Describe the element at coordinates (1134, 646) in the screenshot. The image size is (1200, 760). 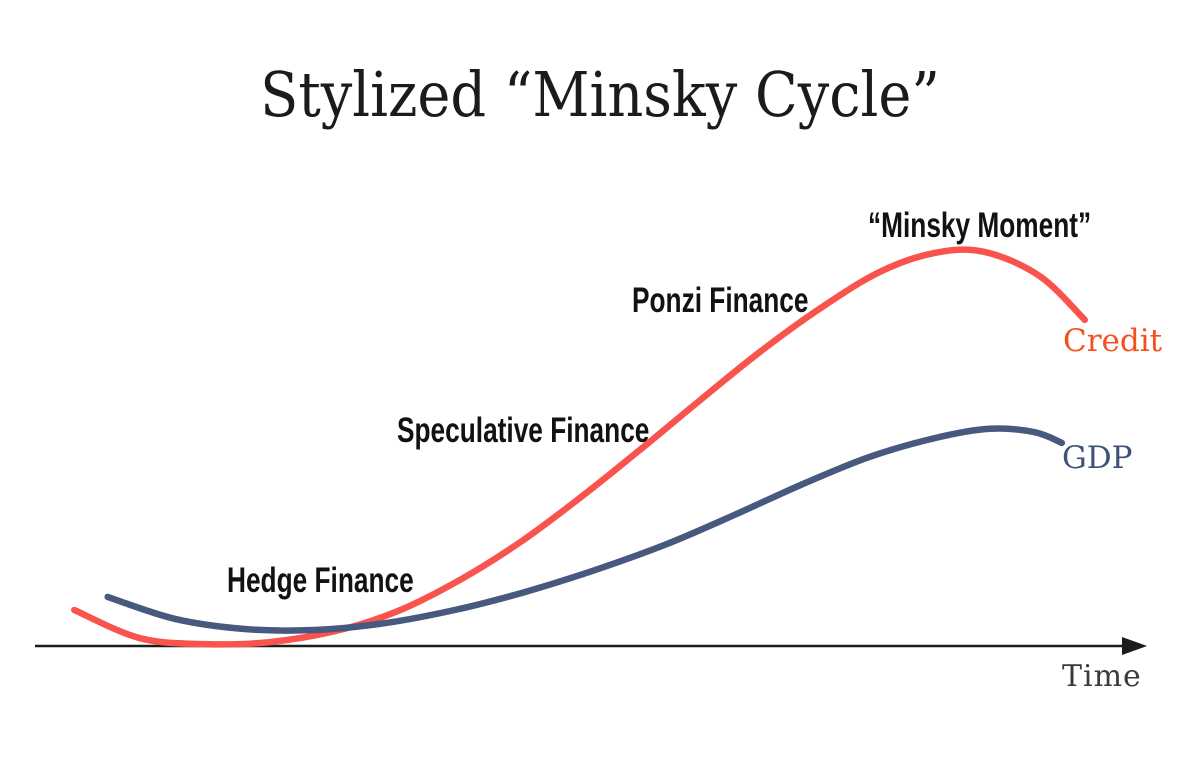
I see `x-axis-arrowhead-icon` at that location.